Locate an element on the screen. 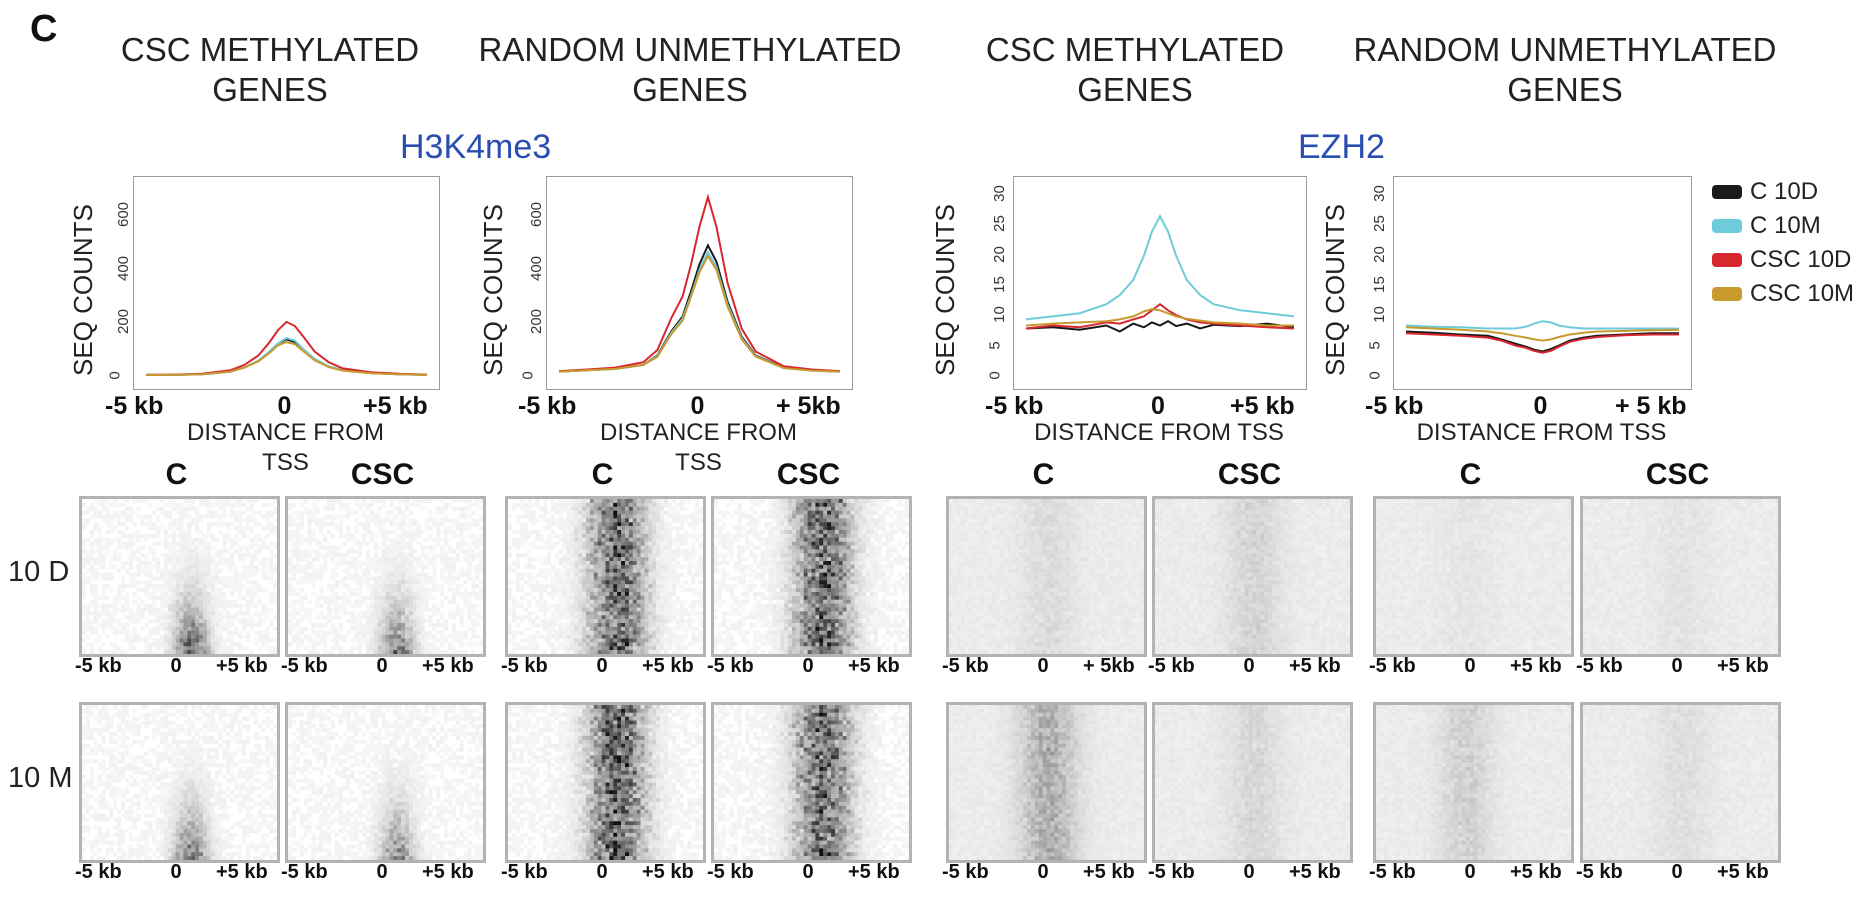 This screenshot has height=907, width=1875. heatmap-xtick: + 5kb is located at coordinates (1109, 666).